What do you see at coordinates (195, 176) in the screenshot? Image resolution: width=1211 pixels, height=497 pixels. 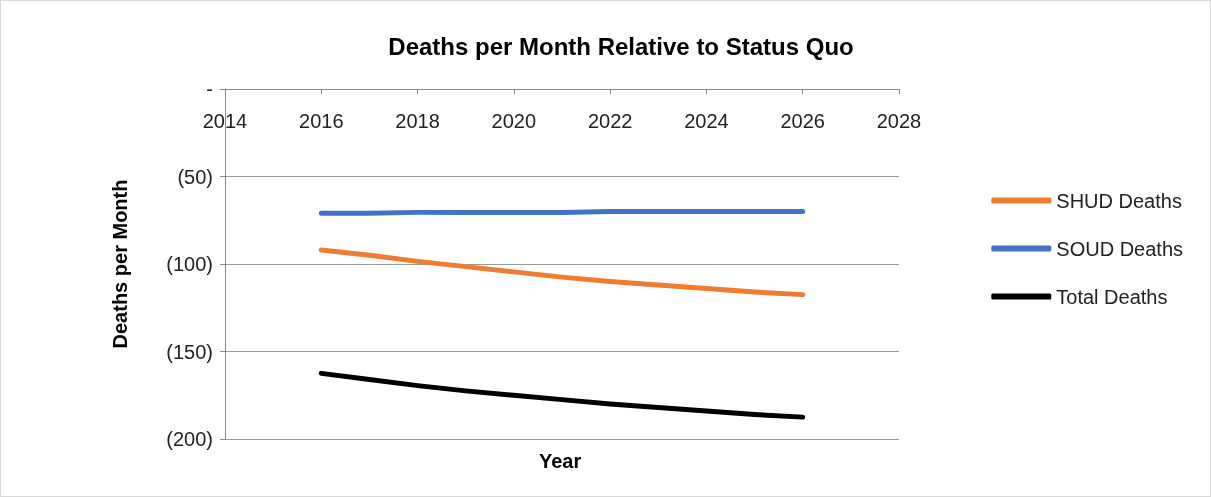 I see `y-tick-label: (50)` at bounding box center [195, 176].